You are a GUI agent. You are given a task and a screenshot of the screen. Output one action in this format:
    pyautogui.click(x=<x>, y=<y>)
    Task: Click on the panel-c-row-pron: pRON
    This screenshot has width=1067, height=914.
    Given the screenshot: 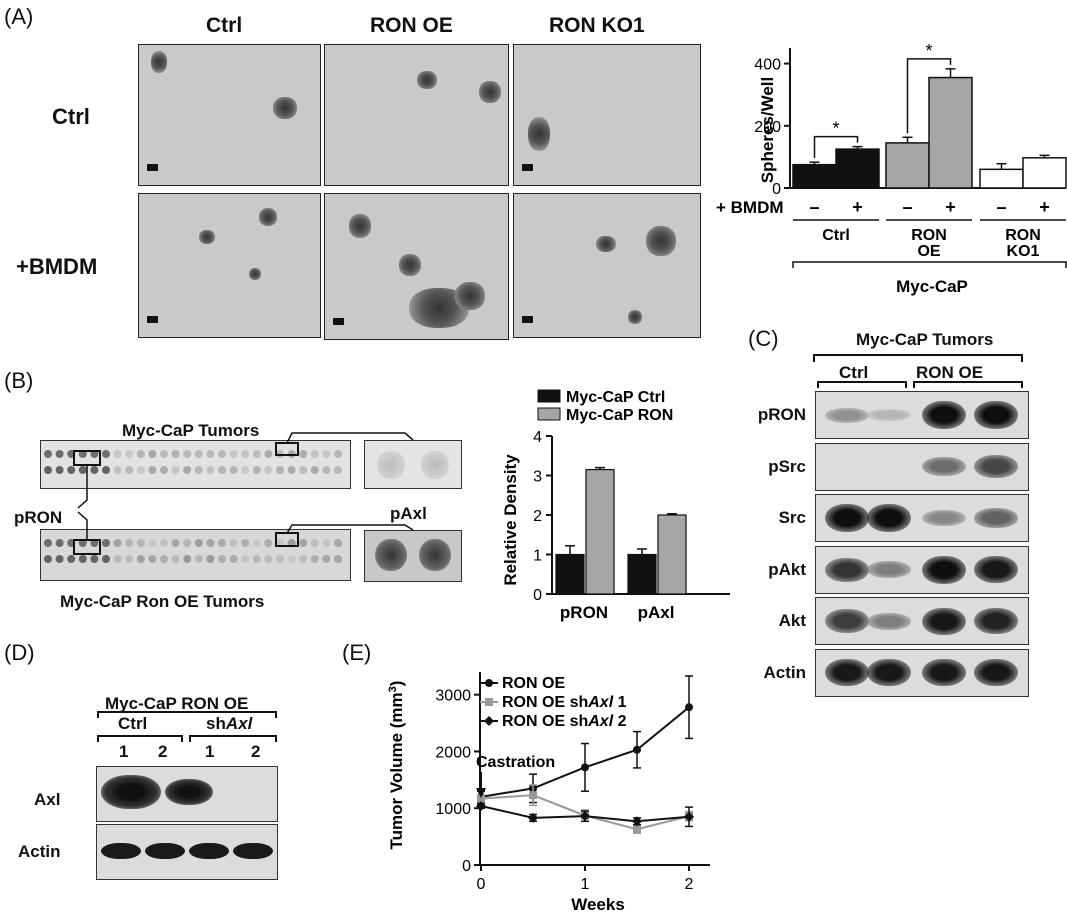 What is the action you would take?
    pyautogui.click(x=782, y=415)
    